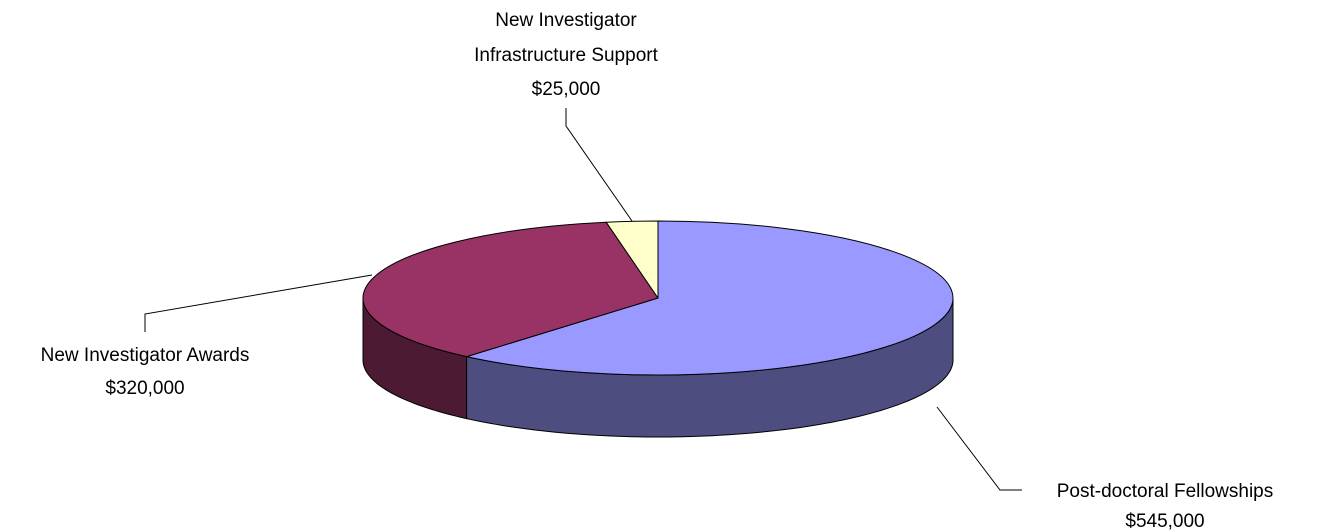  What do you see at coordinates (145, 355) in the screenshot?
I see `label-awards-name: New Investigator Awards` at bounding box center [145, 355].